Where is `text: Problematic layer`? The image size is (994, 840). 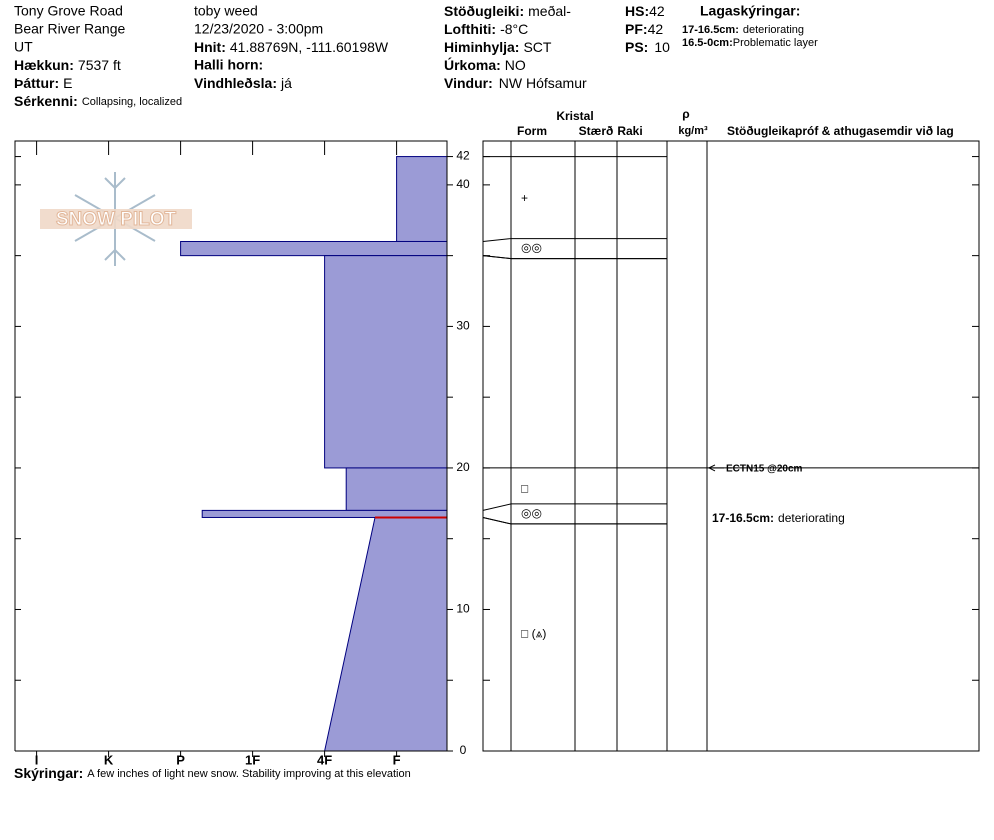
text: Problematic layer is located at coordinates (775, 43).